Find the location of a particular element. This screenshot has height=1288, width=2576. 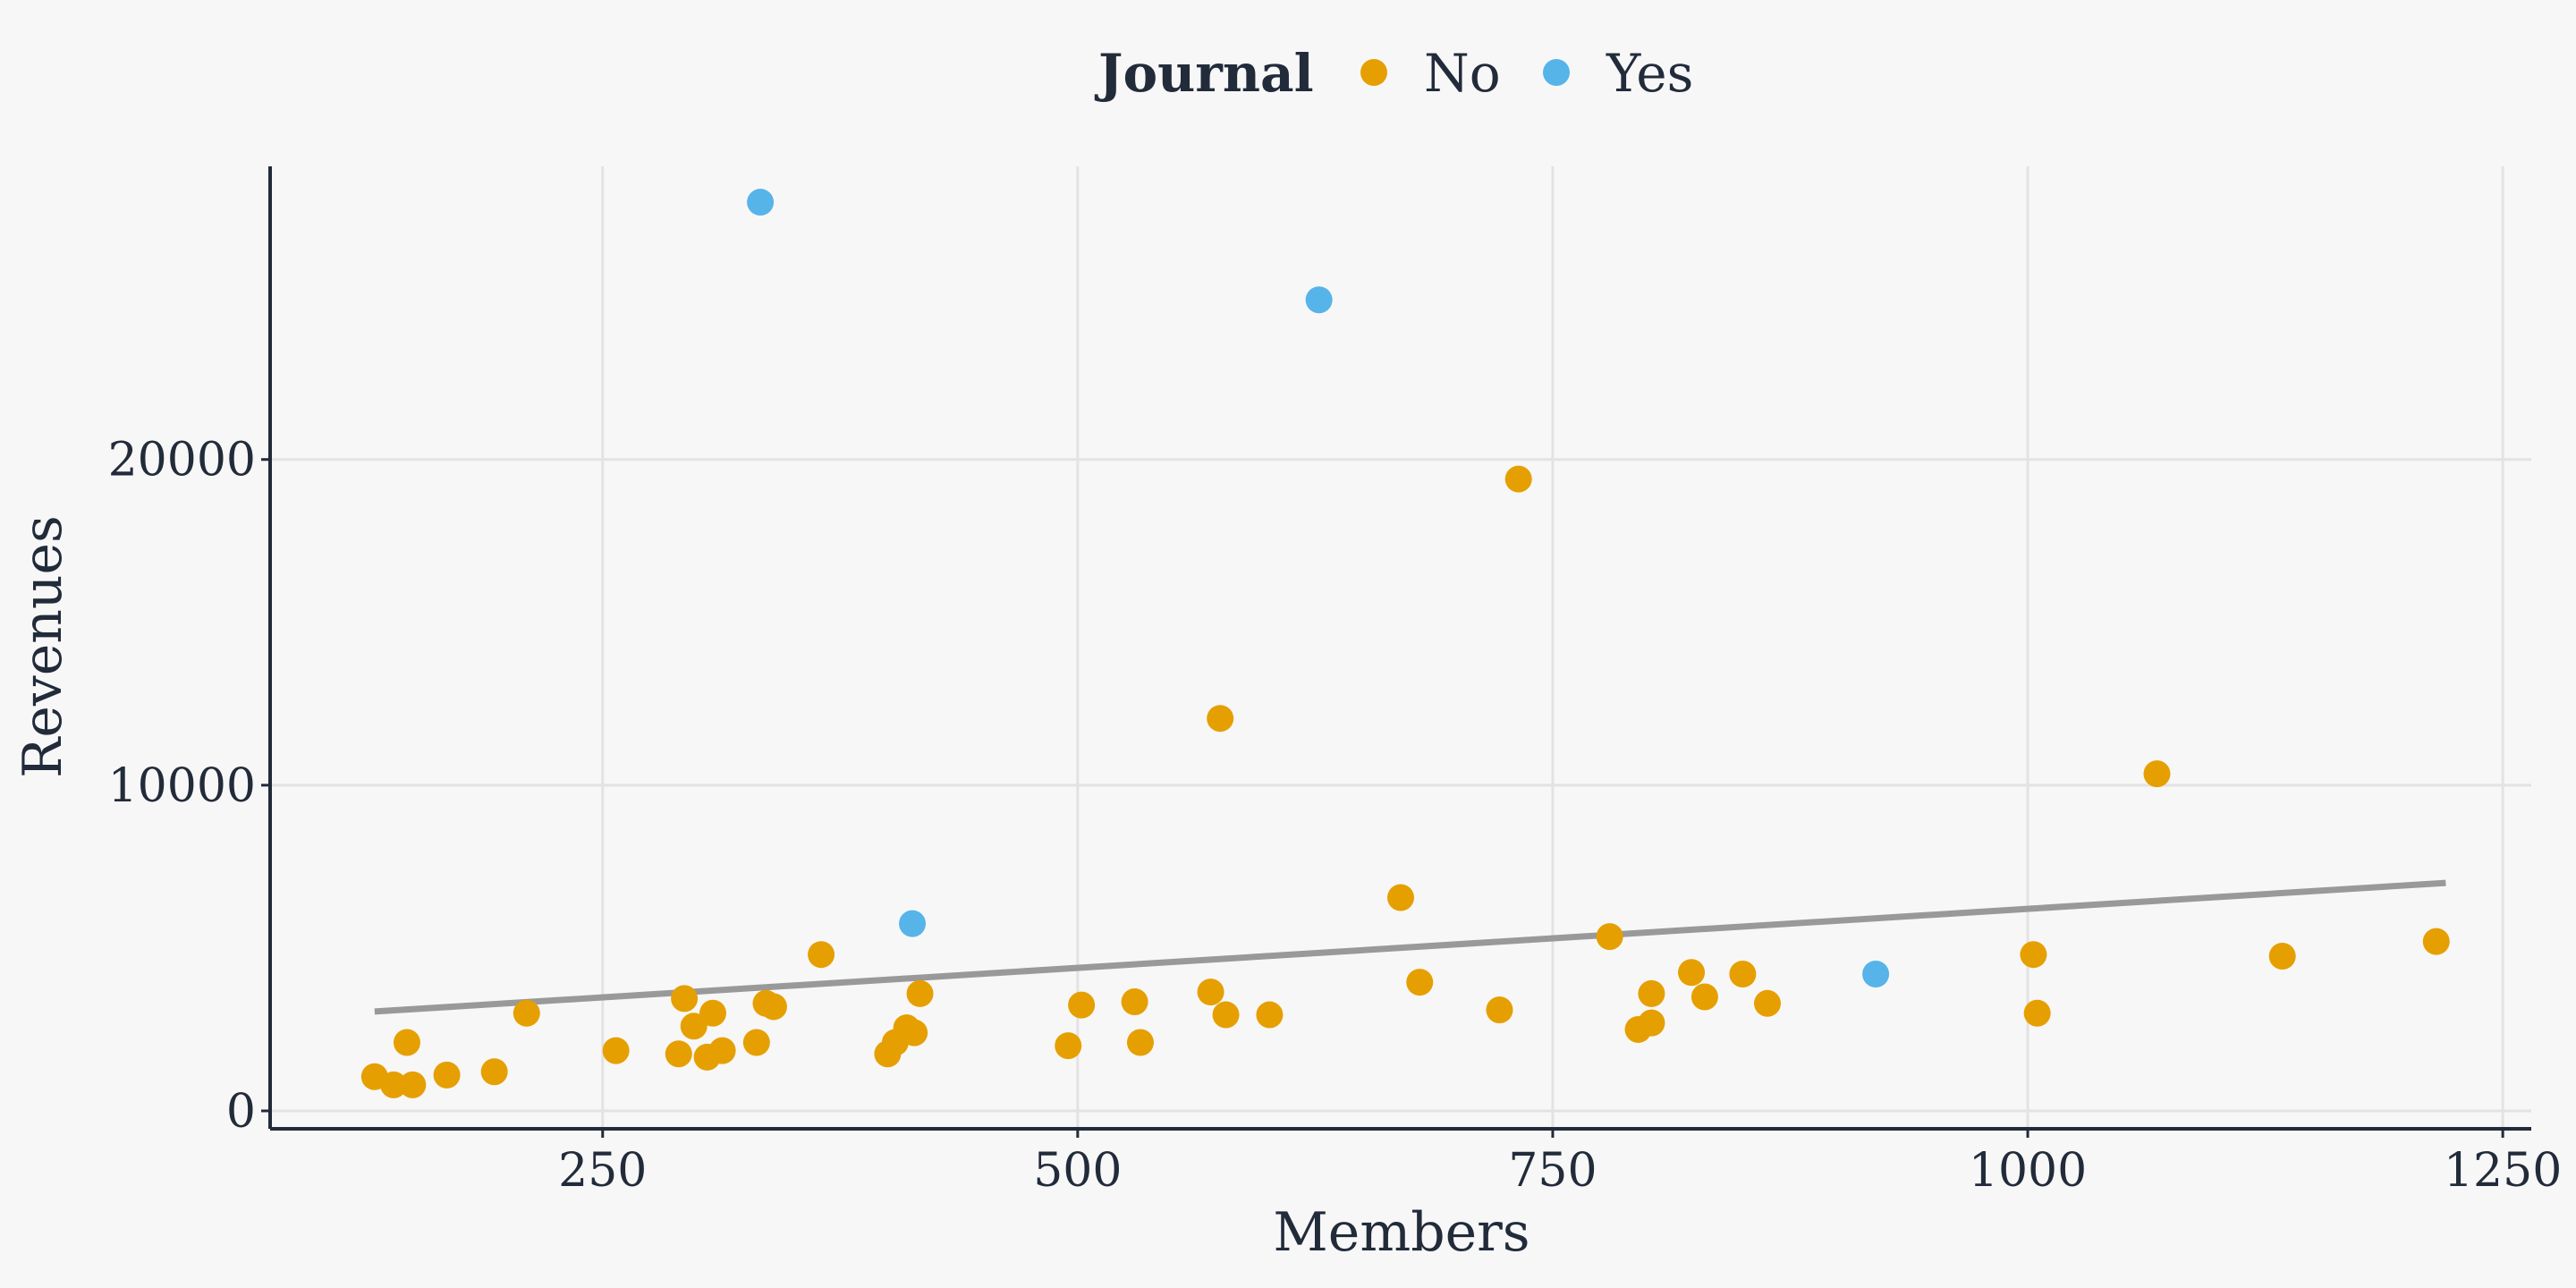

y-axis-title: Revenues is located at coordinates (43, 646).